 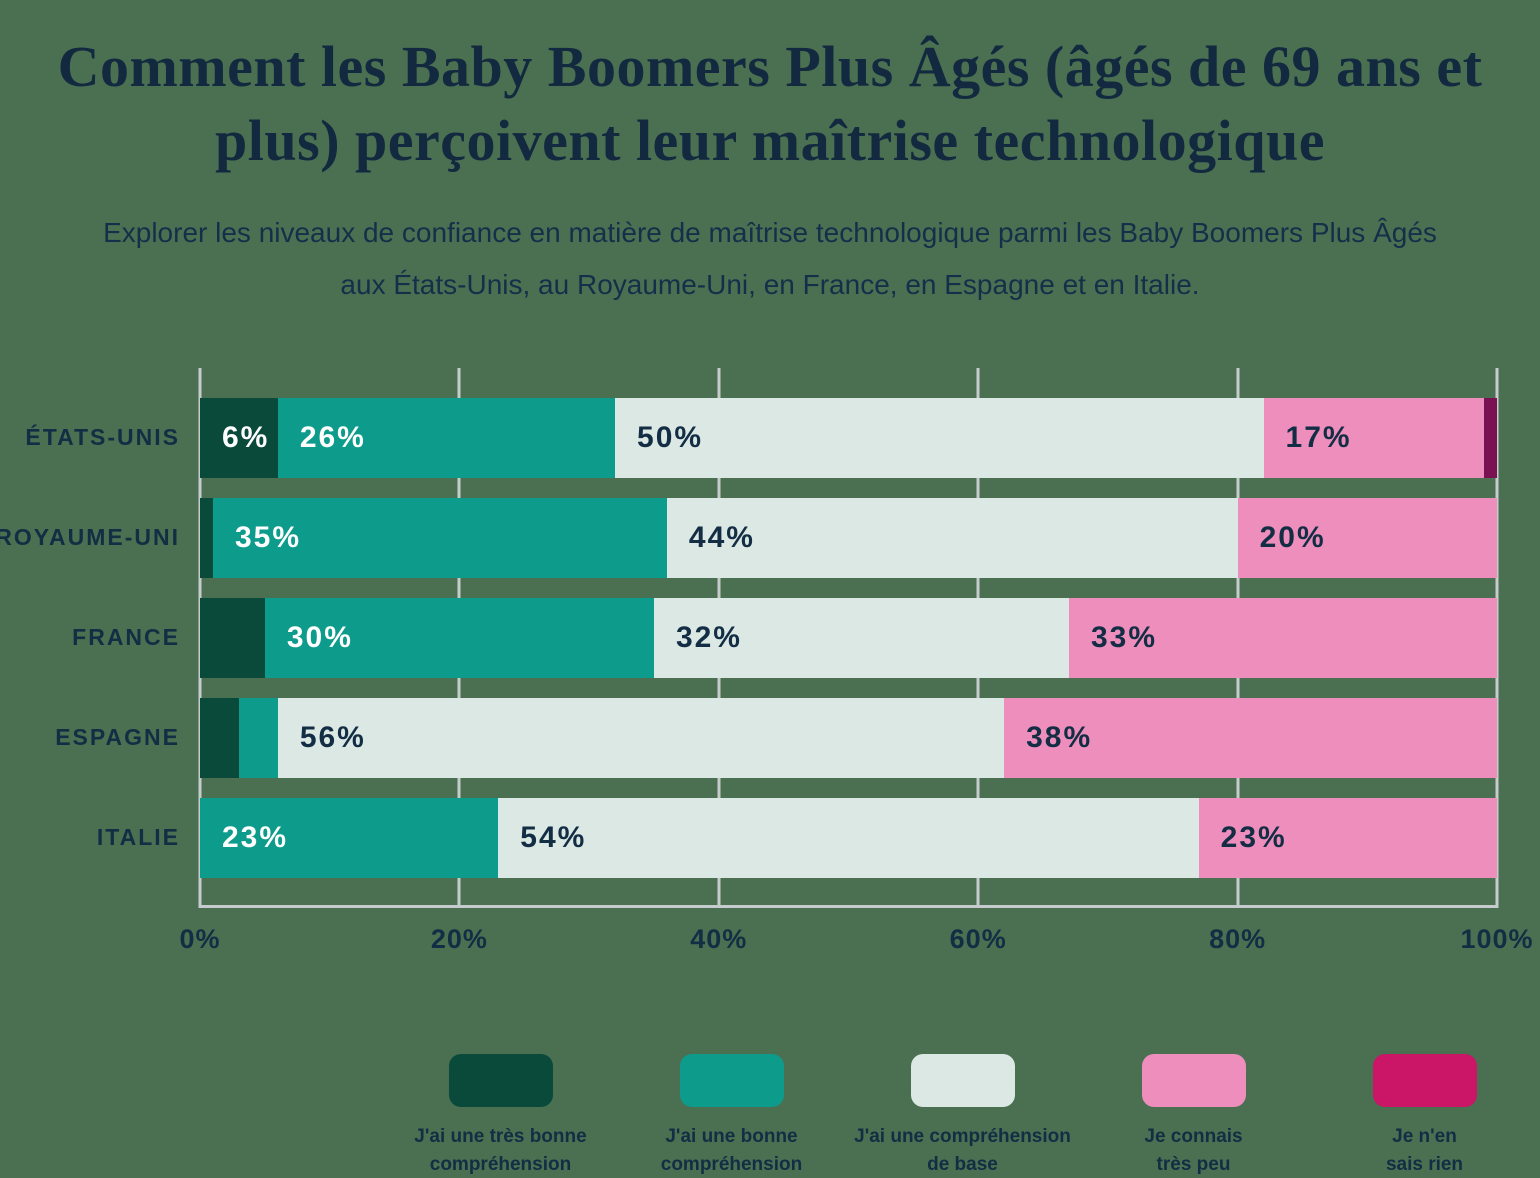 I want to click on bar-row: 23% 54% 23%, so click(x=848, y=838).